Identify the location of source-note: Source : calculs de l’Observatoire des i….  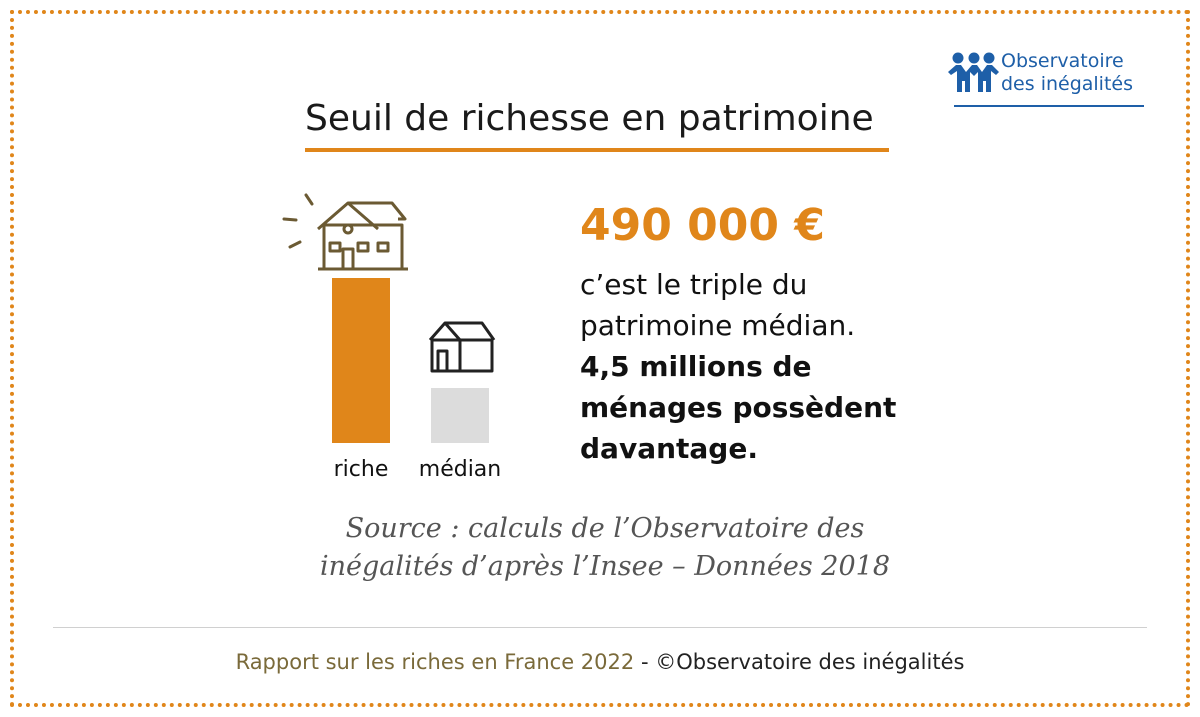
(605, 547).